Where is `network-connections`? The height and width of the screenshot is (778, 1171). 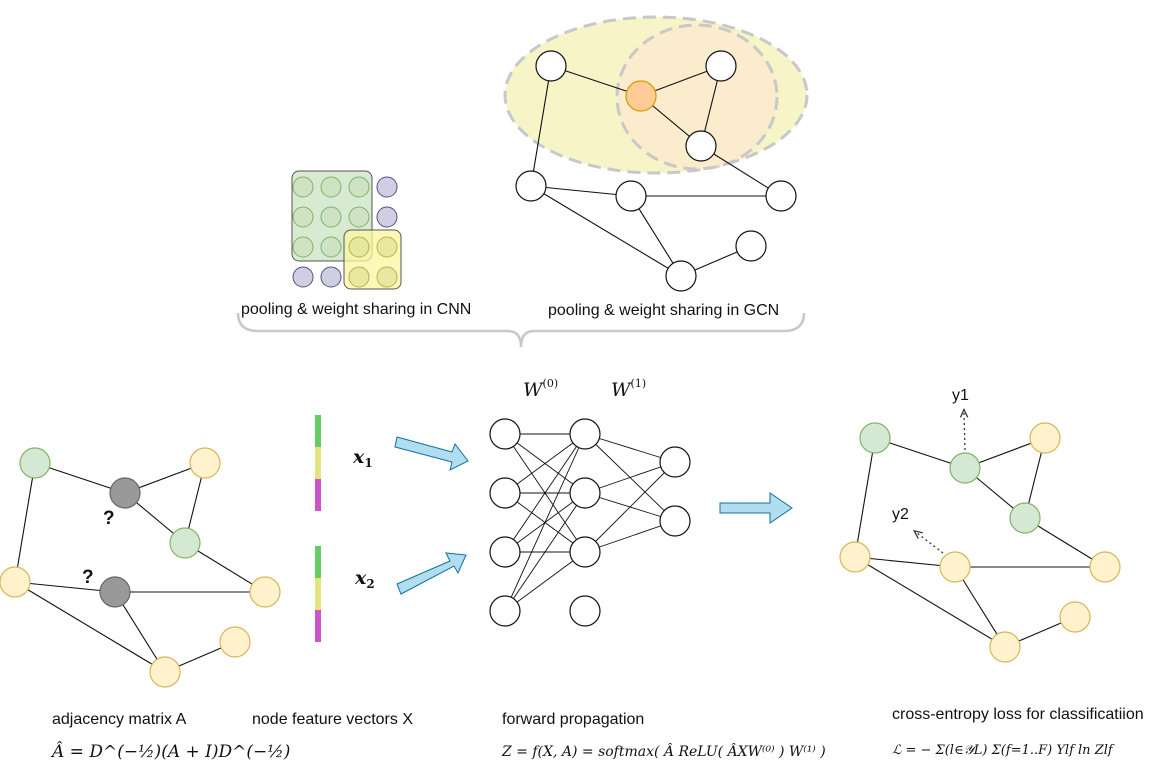 network-connections is located at coordinates (590, 522).